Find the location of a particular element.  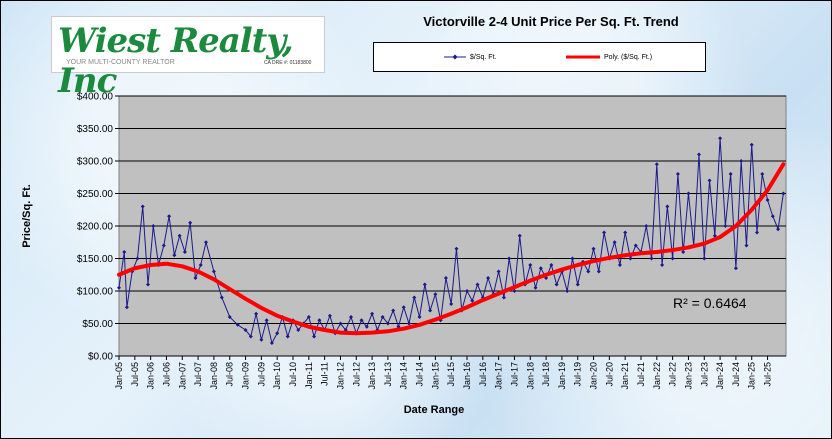

x-tick-label: Jan-16 is located at coordinates (467, 376).